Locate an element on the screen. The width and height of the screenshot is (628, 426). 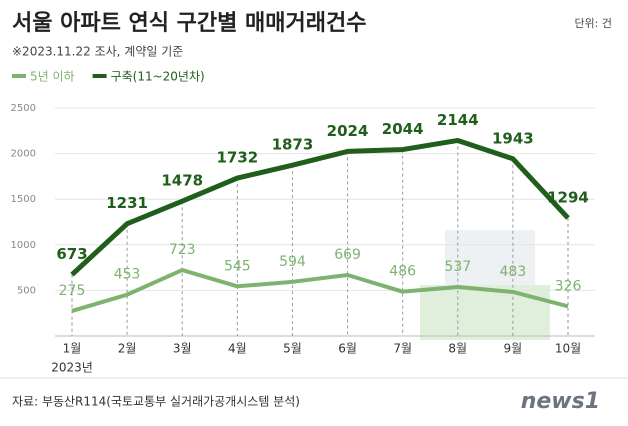
data-label: 537 is located at coordinates (457, 267).